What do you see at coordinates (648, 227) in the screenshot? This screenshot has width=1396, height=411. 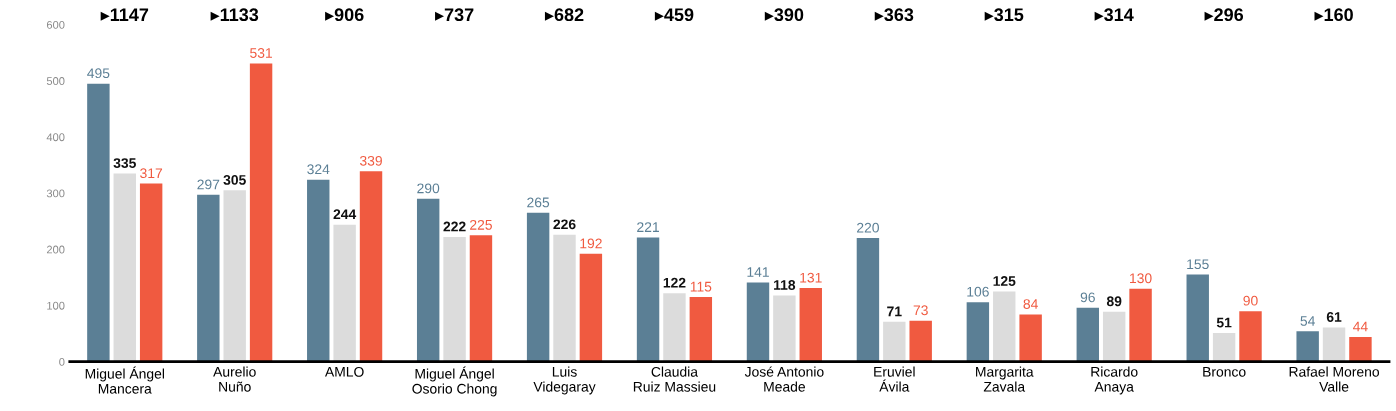 I see `data-label: 221` at bounding box center [648, 227].